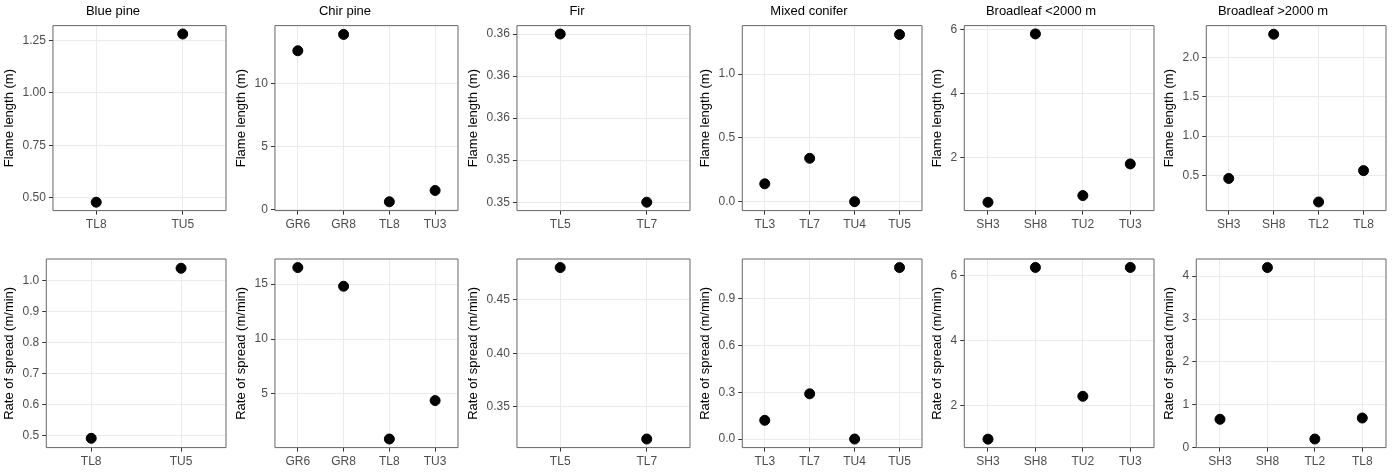  I want to click on y-tick-label: 1.5, so click(1191, 96).